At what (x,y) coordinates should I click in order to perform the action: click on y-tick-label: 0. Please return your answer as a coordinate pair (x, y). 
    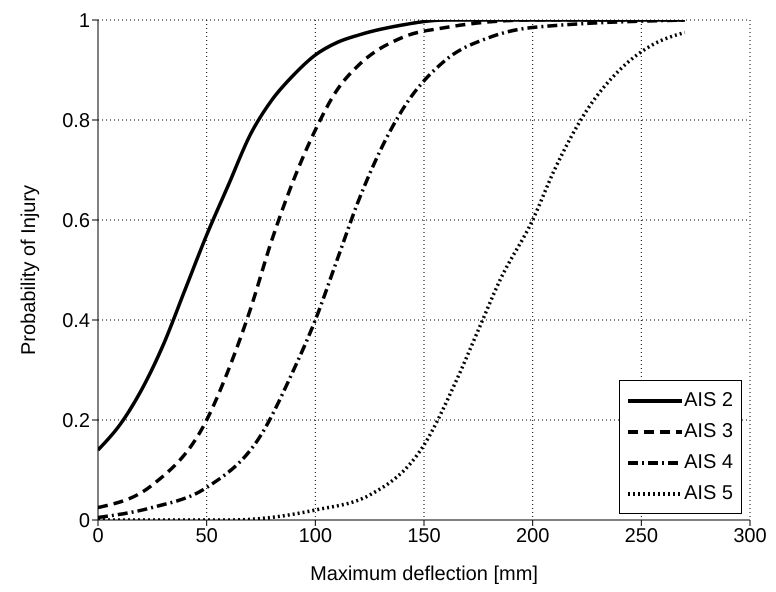
    Looking at the image, I should click on (84, 521).